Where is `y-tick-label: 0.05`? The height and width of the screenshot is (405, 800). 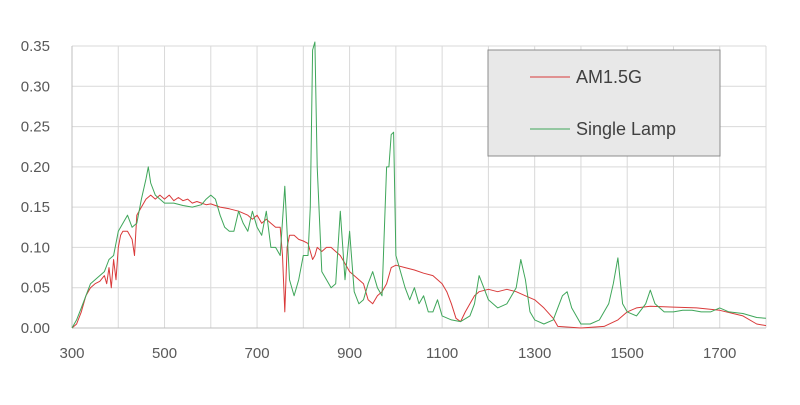
y-tick-label: 0.05 is located at coordinates (35, 288).